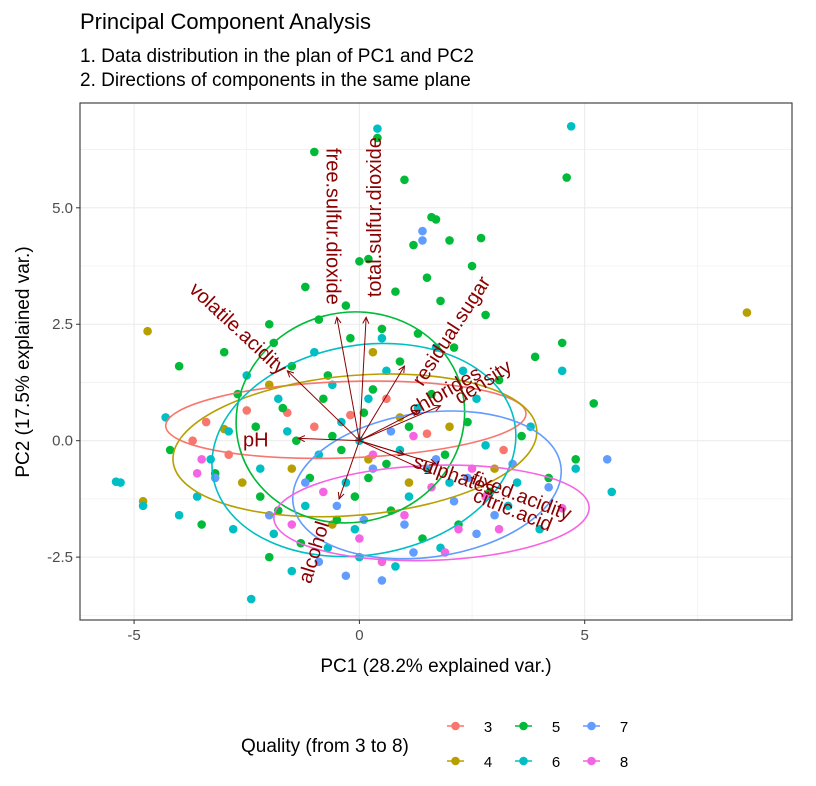 Image resolution: width=816 pixels, height=786 pixels. I want to click on variable-label: free.sulfur.dioxide, so click(332, 226).